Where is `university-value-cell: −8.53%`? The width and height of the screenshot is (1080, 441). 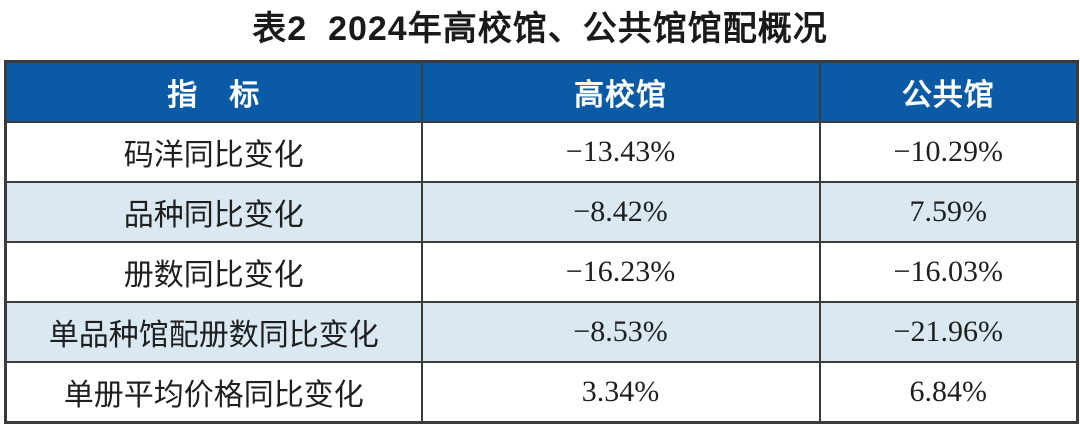
university-value-cell: −8.53% is located at coordinates (620, 332).